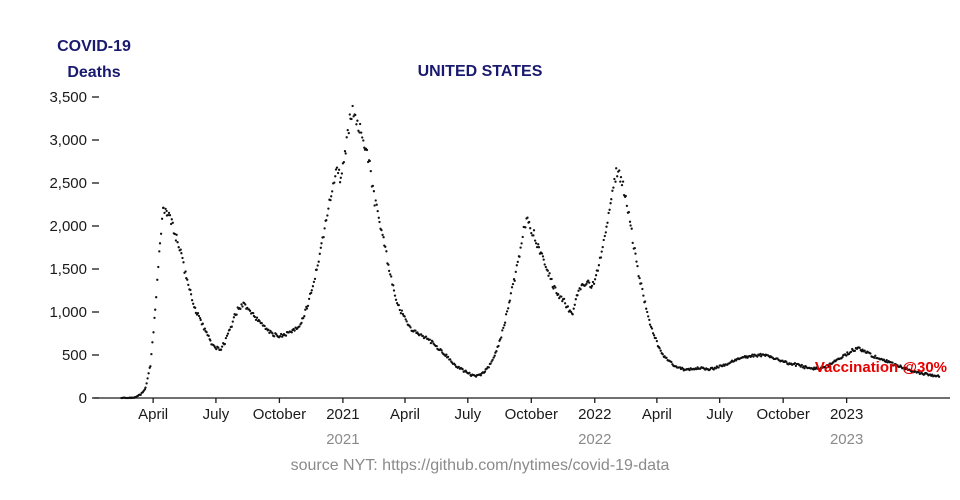 The height and width of the screenshot is (500, 960). Describe the element at coordinates (594, 414) in the screenshot. I see `x-tick-label: 2022` at that location.